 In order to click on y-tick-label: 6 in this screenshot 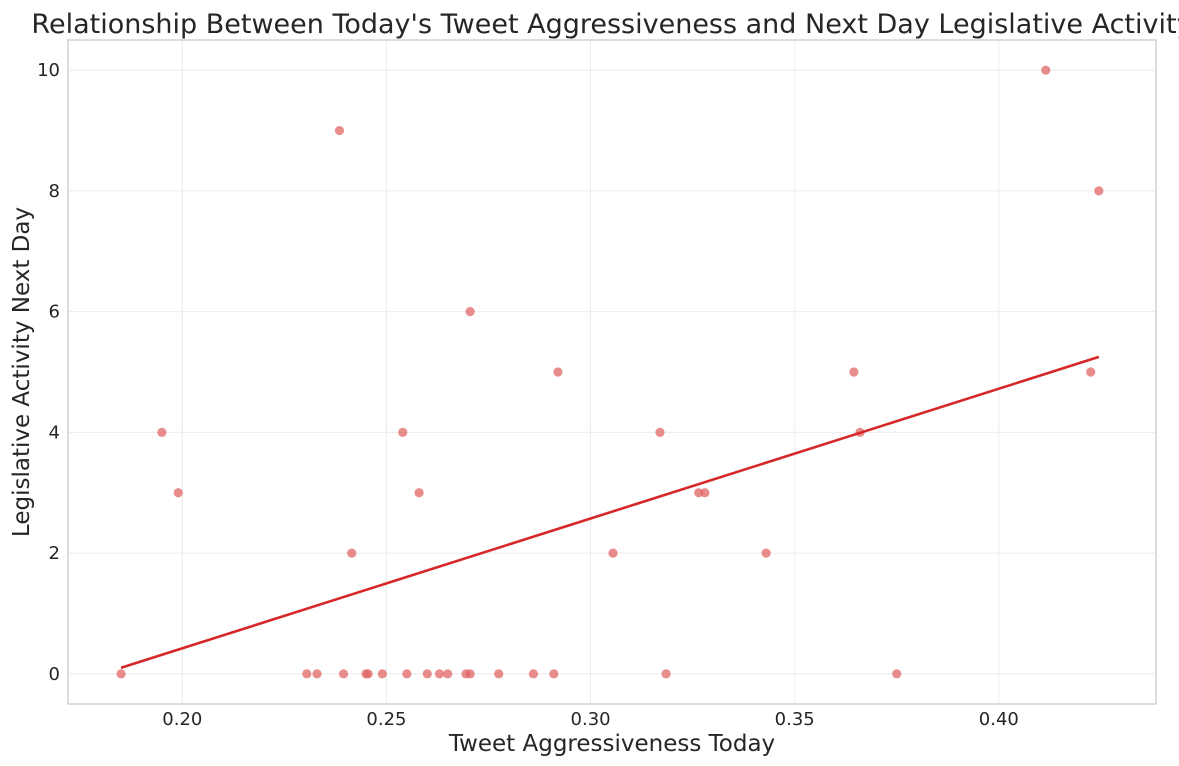, I will do `click(54, 312)`.